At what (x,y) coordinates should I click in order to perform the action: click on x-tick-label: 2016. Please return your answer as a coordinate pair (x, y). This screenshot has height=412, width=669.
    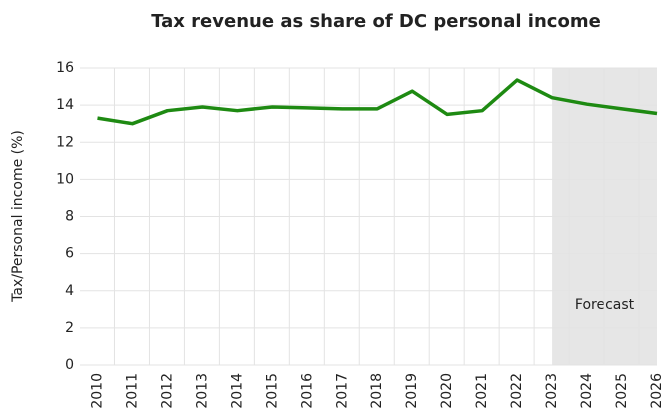
    Looking at the image, I should click on (307, 391).